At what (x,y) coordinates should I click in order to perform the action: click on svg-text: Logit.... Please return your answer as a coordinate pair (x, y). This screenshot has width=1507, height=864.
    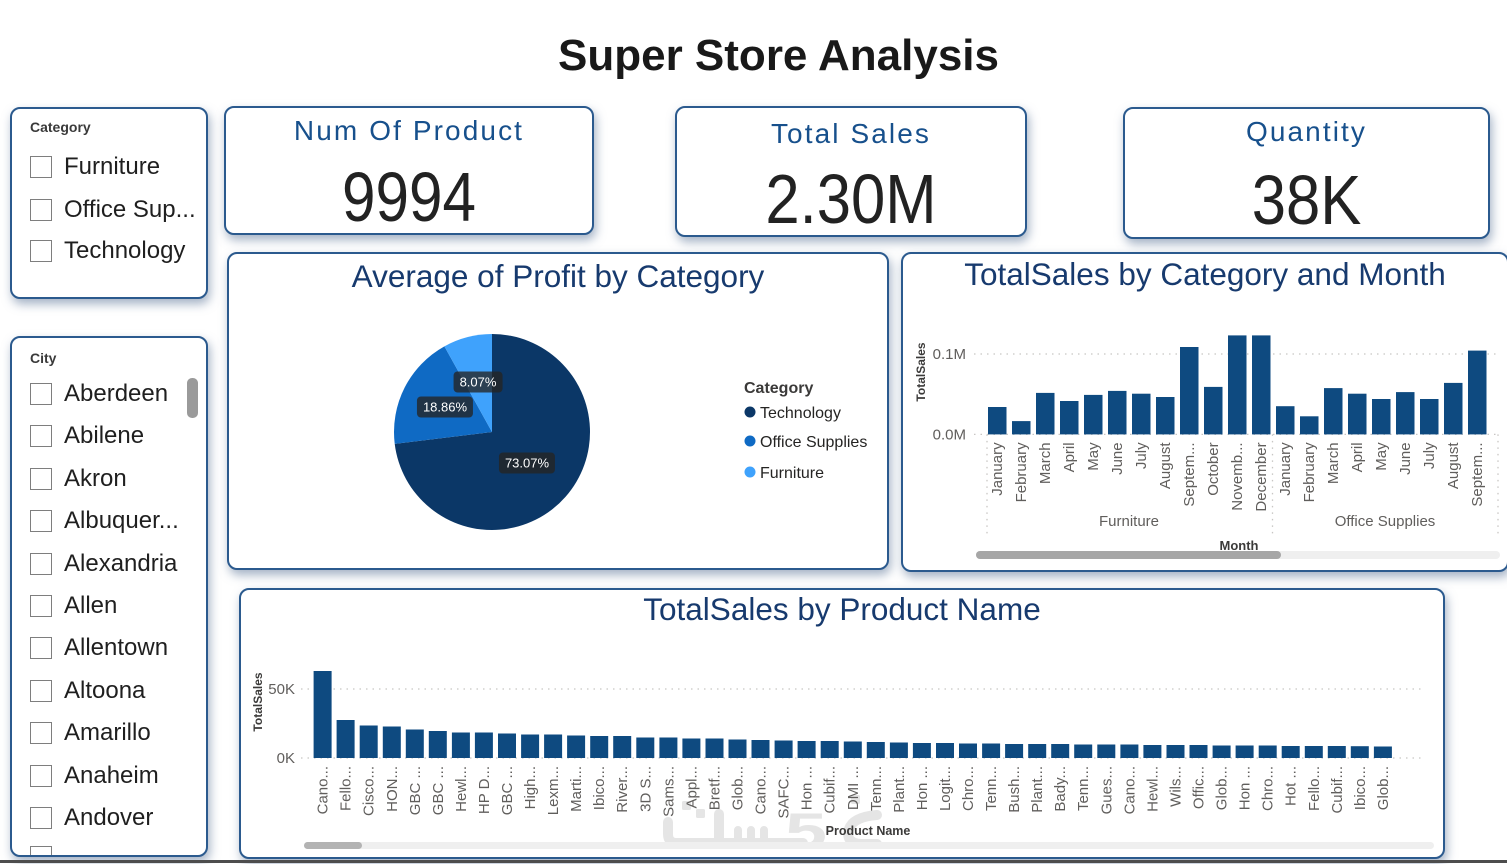
    Looking at the image, I should click on (945, 788).